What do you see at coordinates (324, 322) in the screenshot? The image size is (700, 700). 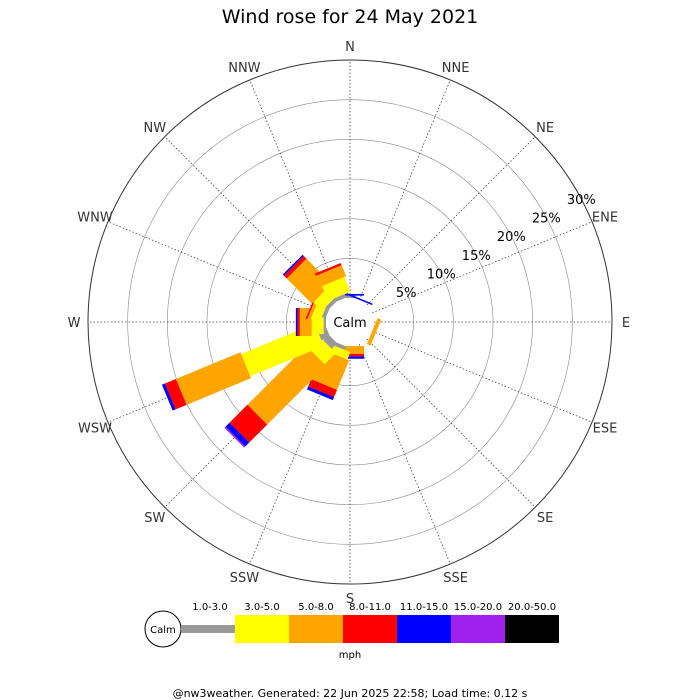 I see `bar-w-1.0-3.0` at bounding box center [324, 322].